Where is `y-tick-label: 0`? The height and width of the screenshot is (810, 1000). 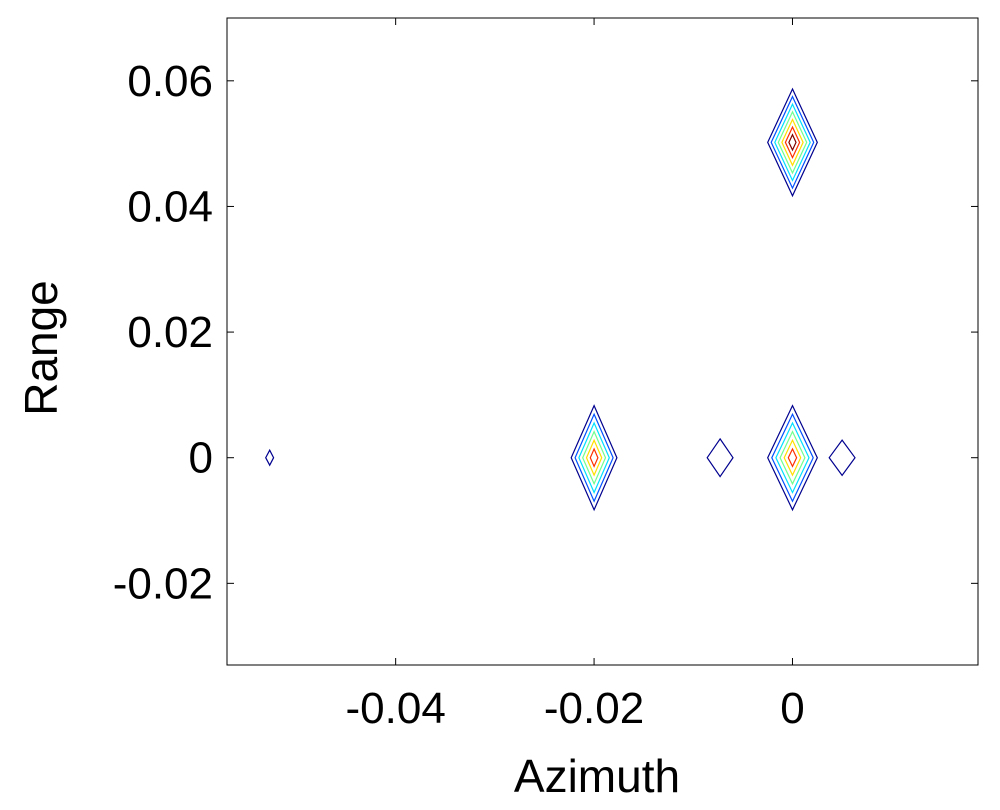 y-tick-label: 0 is located at coordinates (201, 458).